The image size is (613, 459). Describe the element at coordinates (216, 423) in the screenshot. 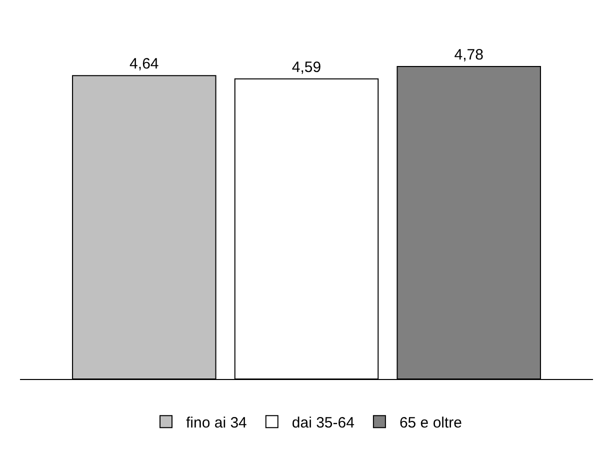

I see `legend-label: fino ai 34` at that location.